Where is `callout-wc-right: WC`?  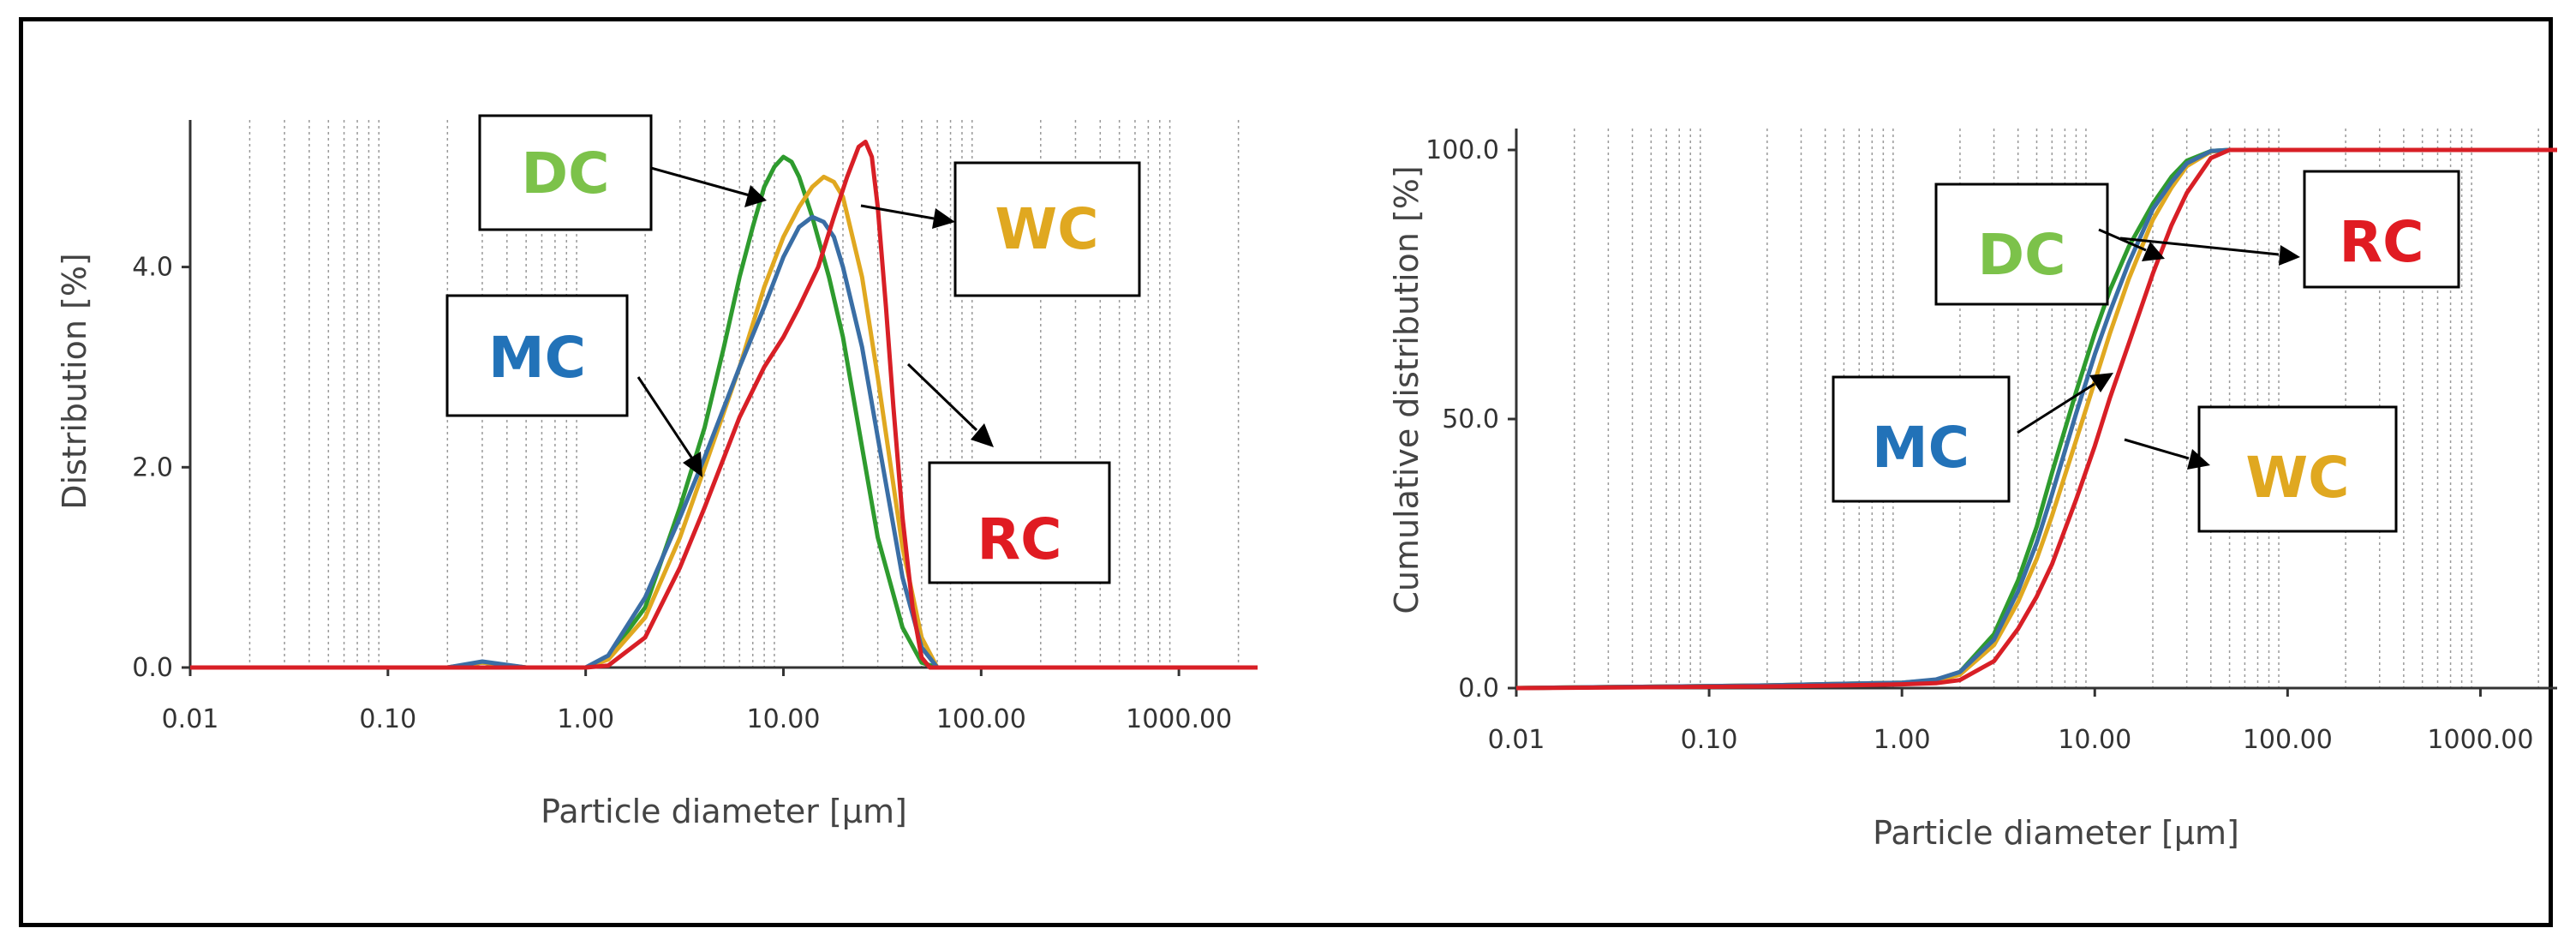
callout-wc-right: WC is located at coordinates (2298, 469).